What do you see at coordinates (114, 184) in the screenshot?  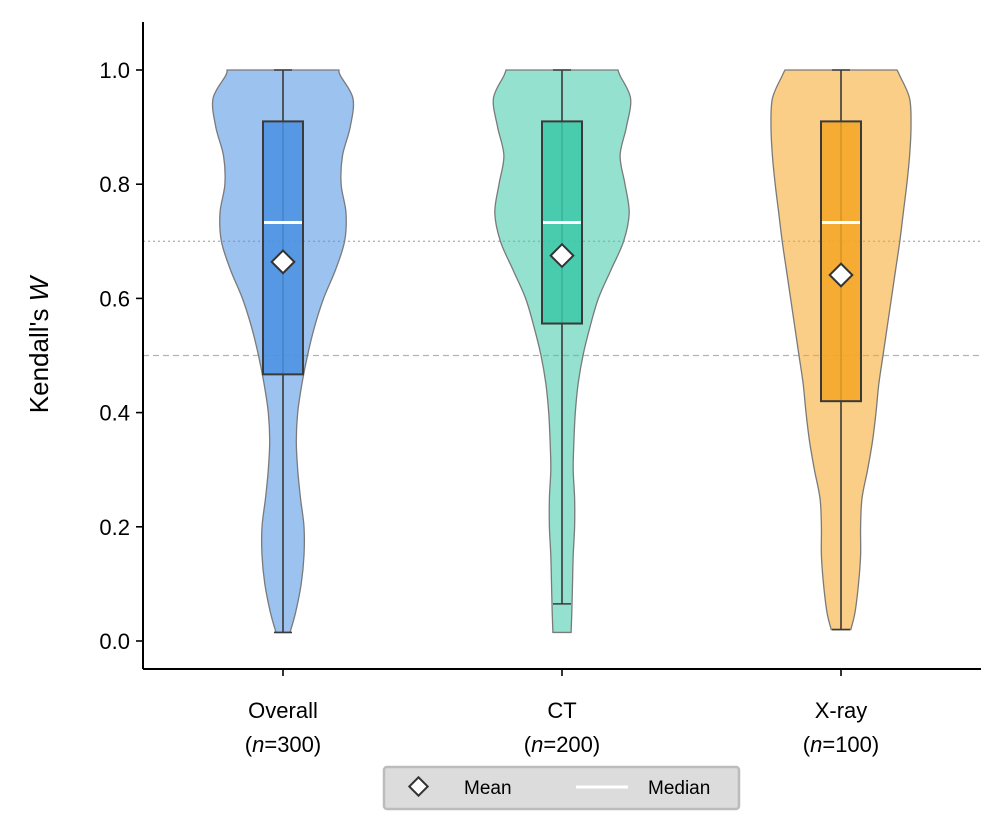 I see `y-tick-label: 0.8` at bounding box center [114, 184].